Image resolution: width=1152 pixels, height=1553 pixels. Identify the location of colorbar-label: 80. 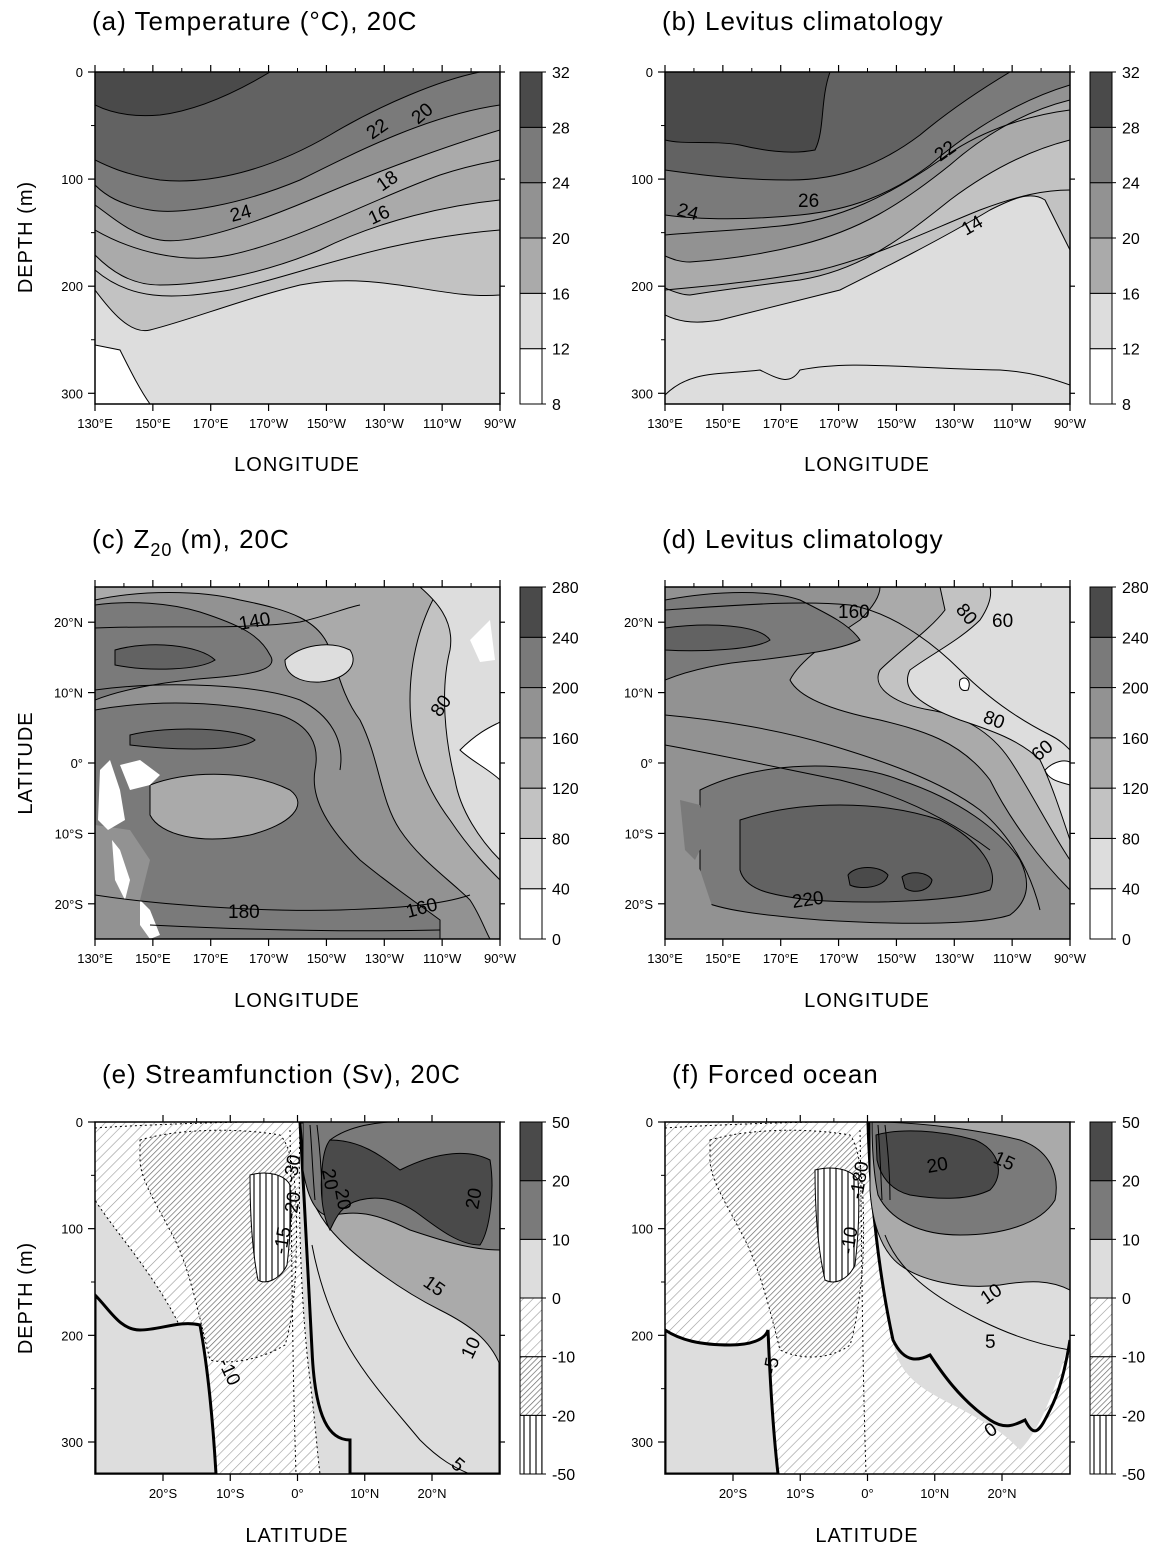
(1131, 839).